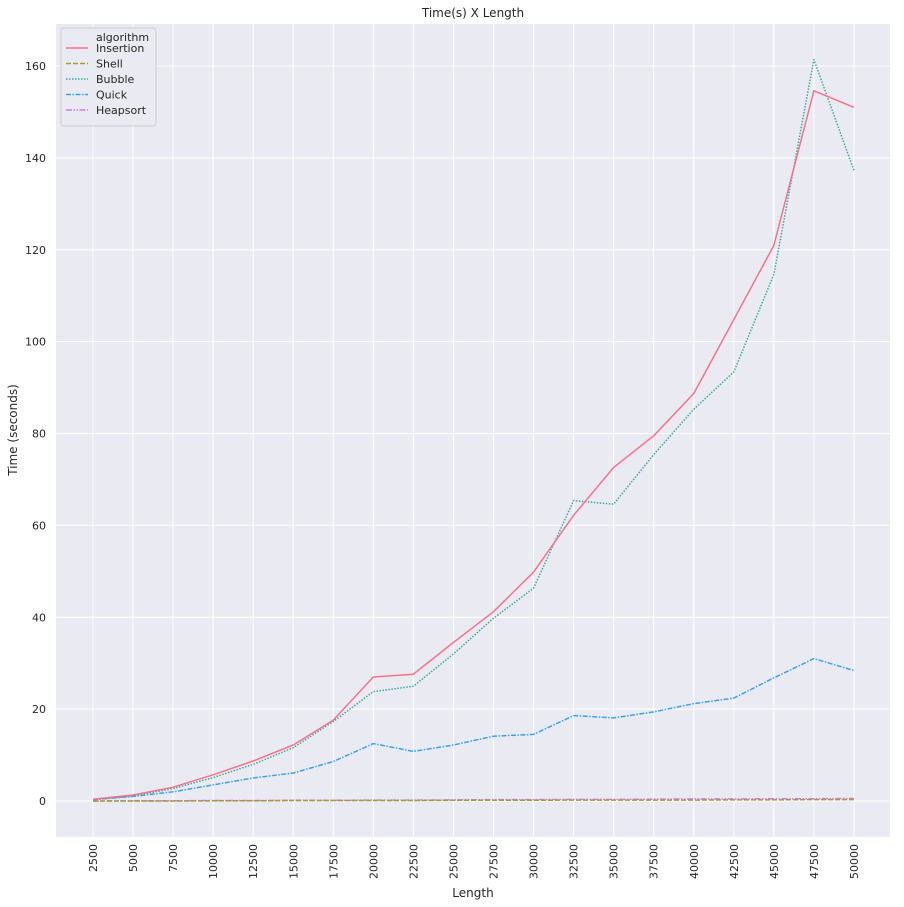  Describe the element at coordinates (734, 861) in the screenshot. I see `x-tick-label-42500: 42500` at that location.